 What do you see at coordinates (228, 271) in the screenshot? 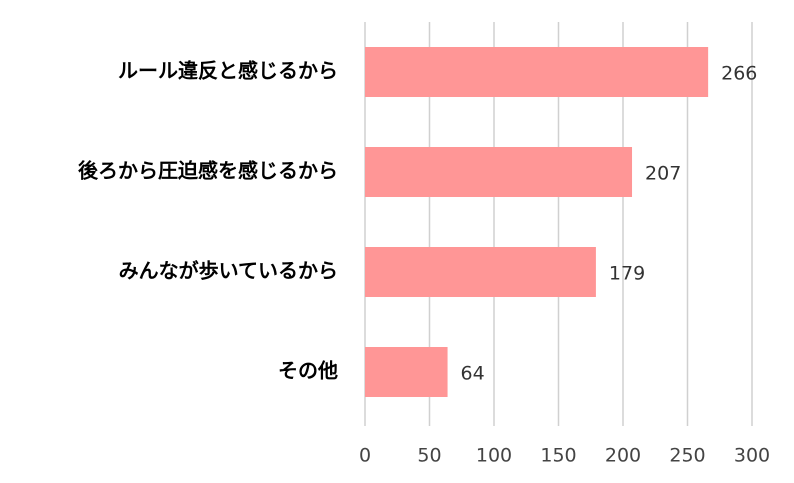
I see `category-label: みんなが歩いているから` at bounding box center [228, 271].